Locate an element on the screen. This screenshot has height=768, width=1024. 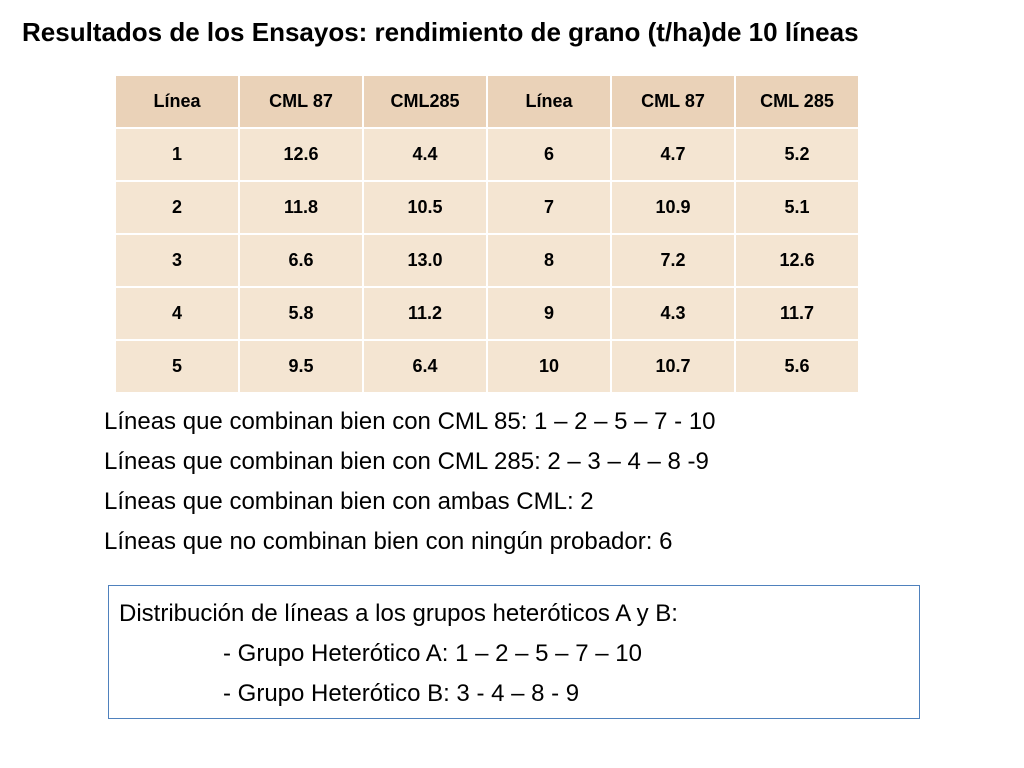
table-cell: 10 is located at coordinates (550, 367).